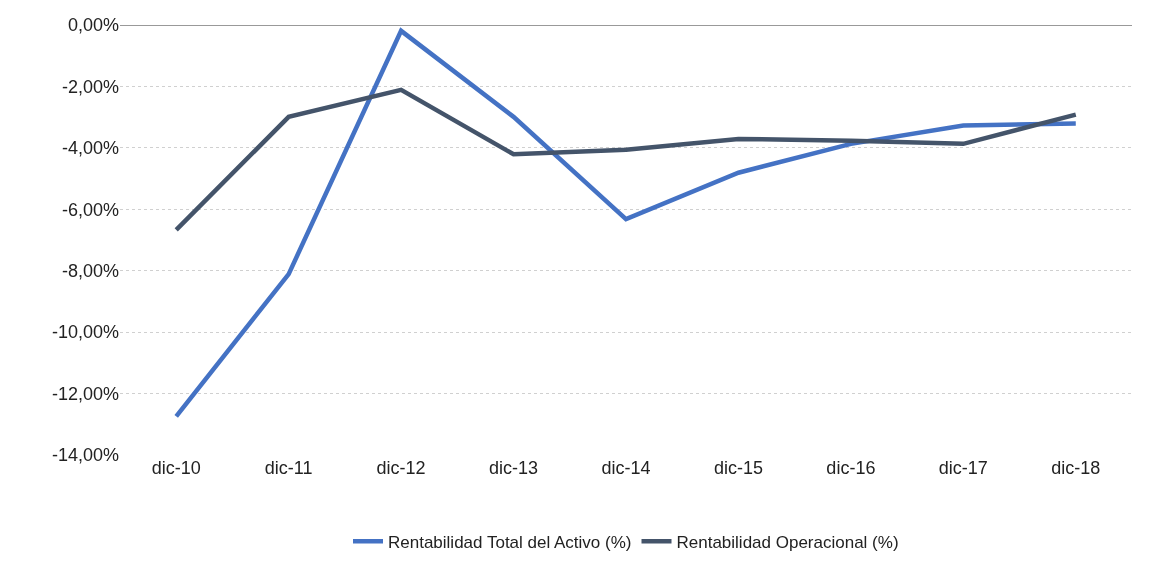  I want to click on y-tick-label: -14,00%, so click(85, 455).